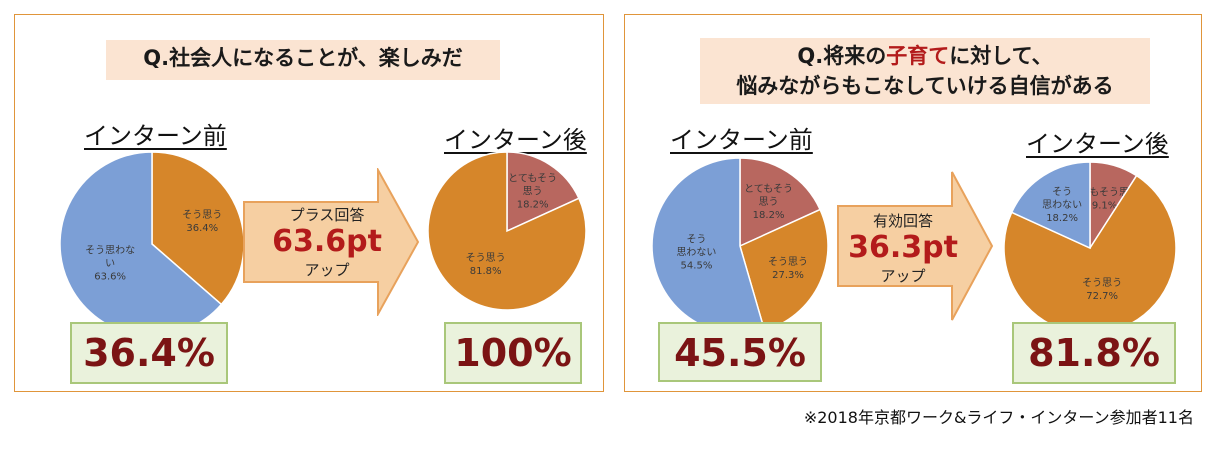 The height and width of the screenshot is (464, 1216). I want to click on pie-chart-left-after: とてもそう思う 18.2% そう思う 81.8%, so click(507, 231).